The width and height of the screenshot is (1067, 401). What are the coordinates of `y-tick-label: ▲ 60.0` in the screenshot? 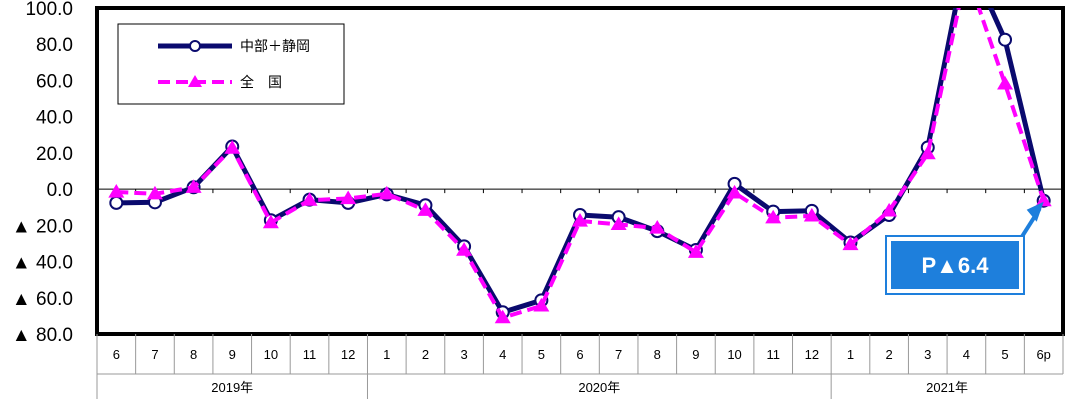 It's located at (42, 299).